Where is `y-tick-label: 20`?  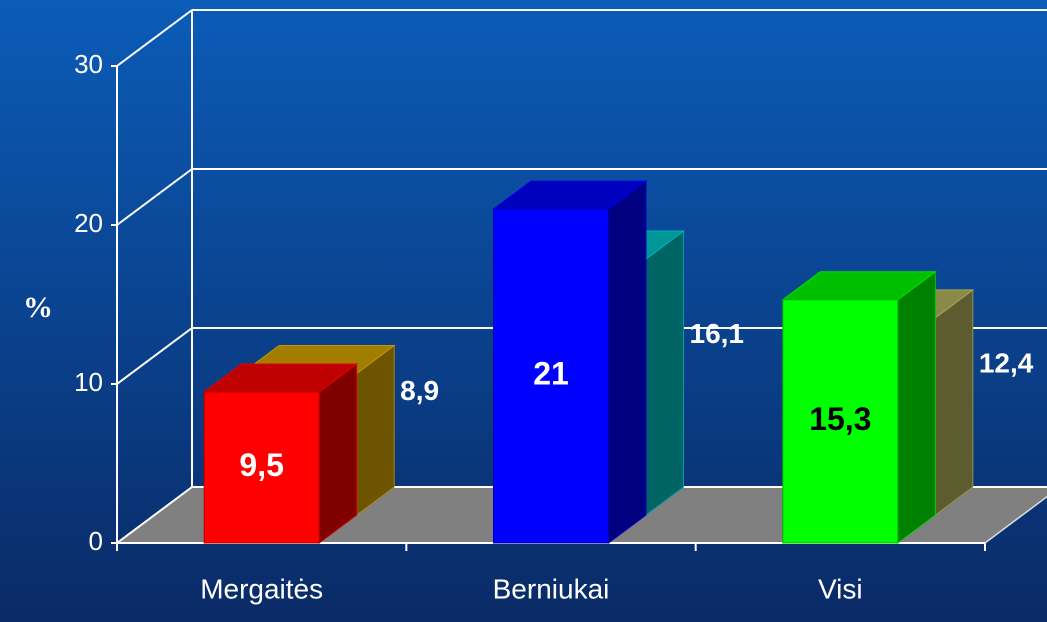
y-tick-label: 20 is located at coordinates (88, 223).